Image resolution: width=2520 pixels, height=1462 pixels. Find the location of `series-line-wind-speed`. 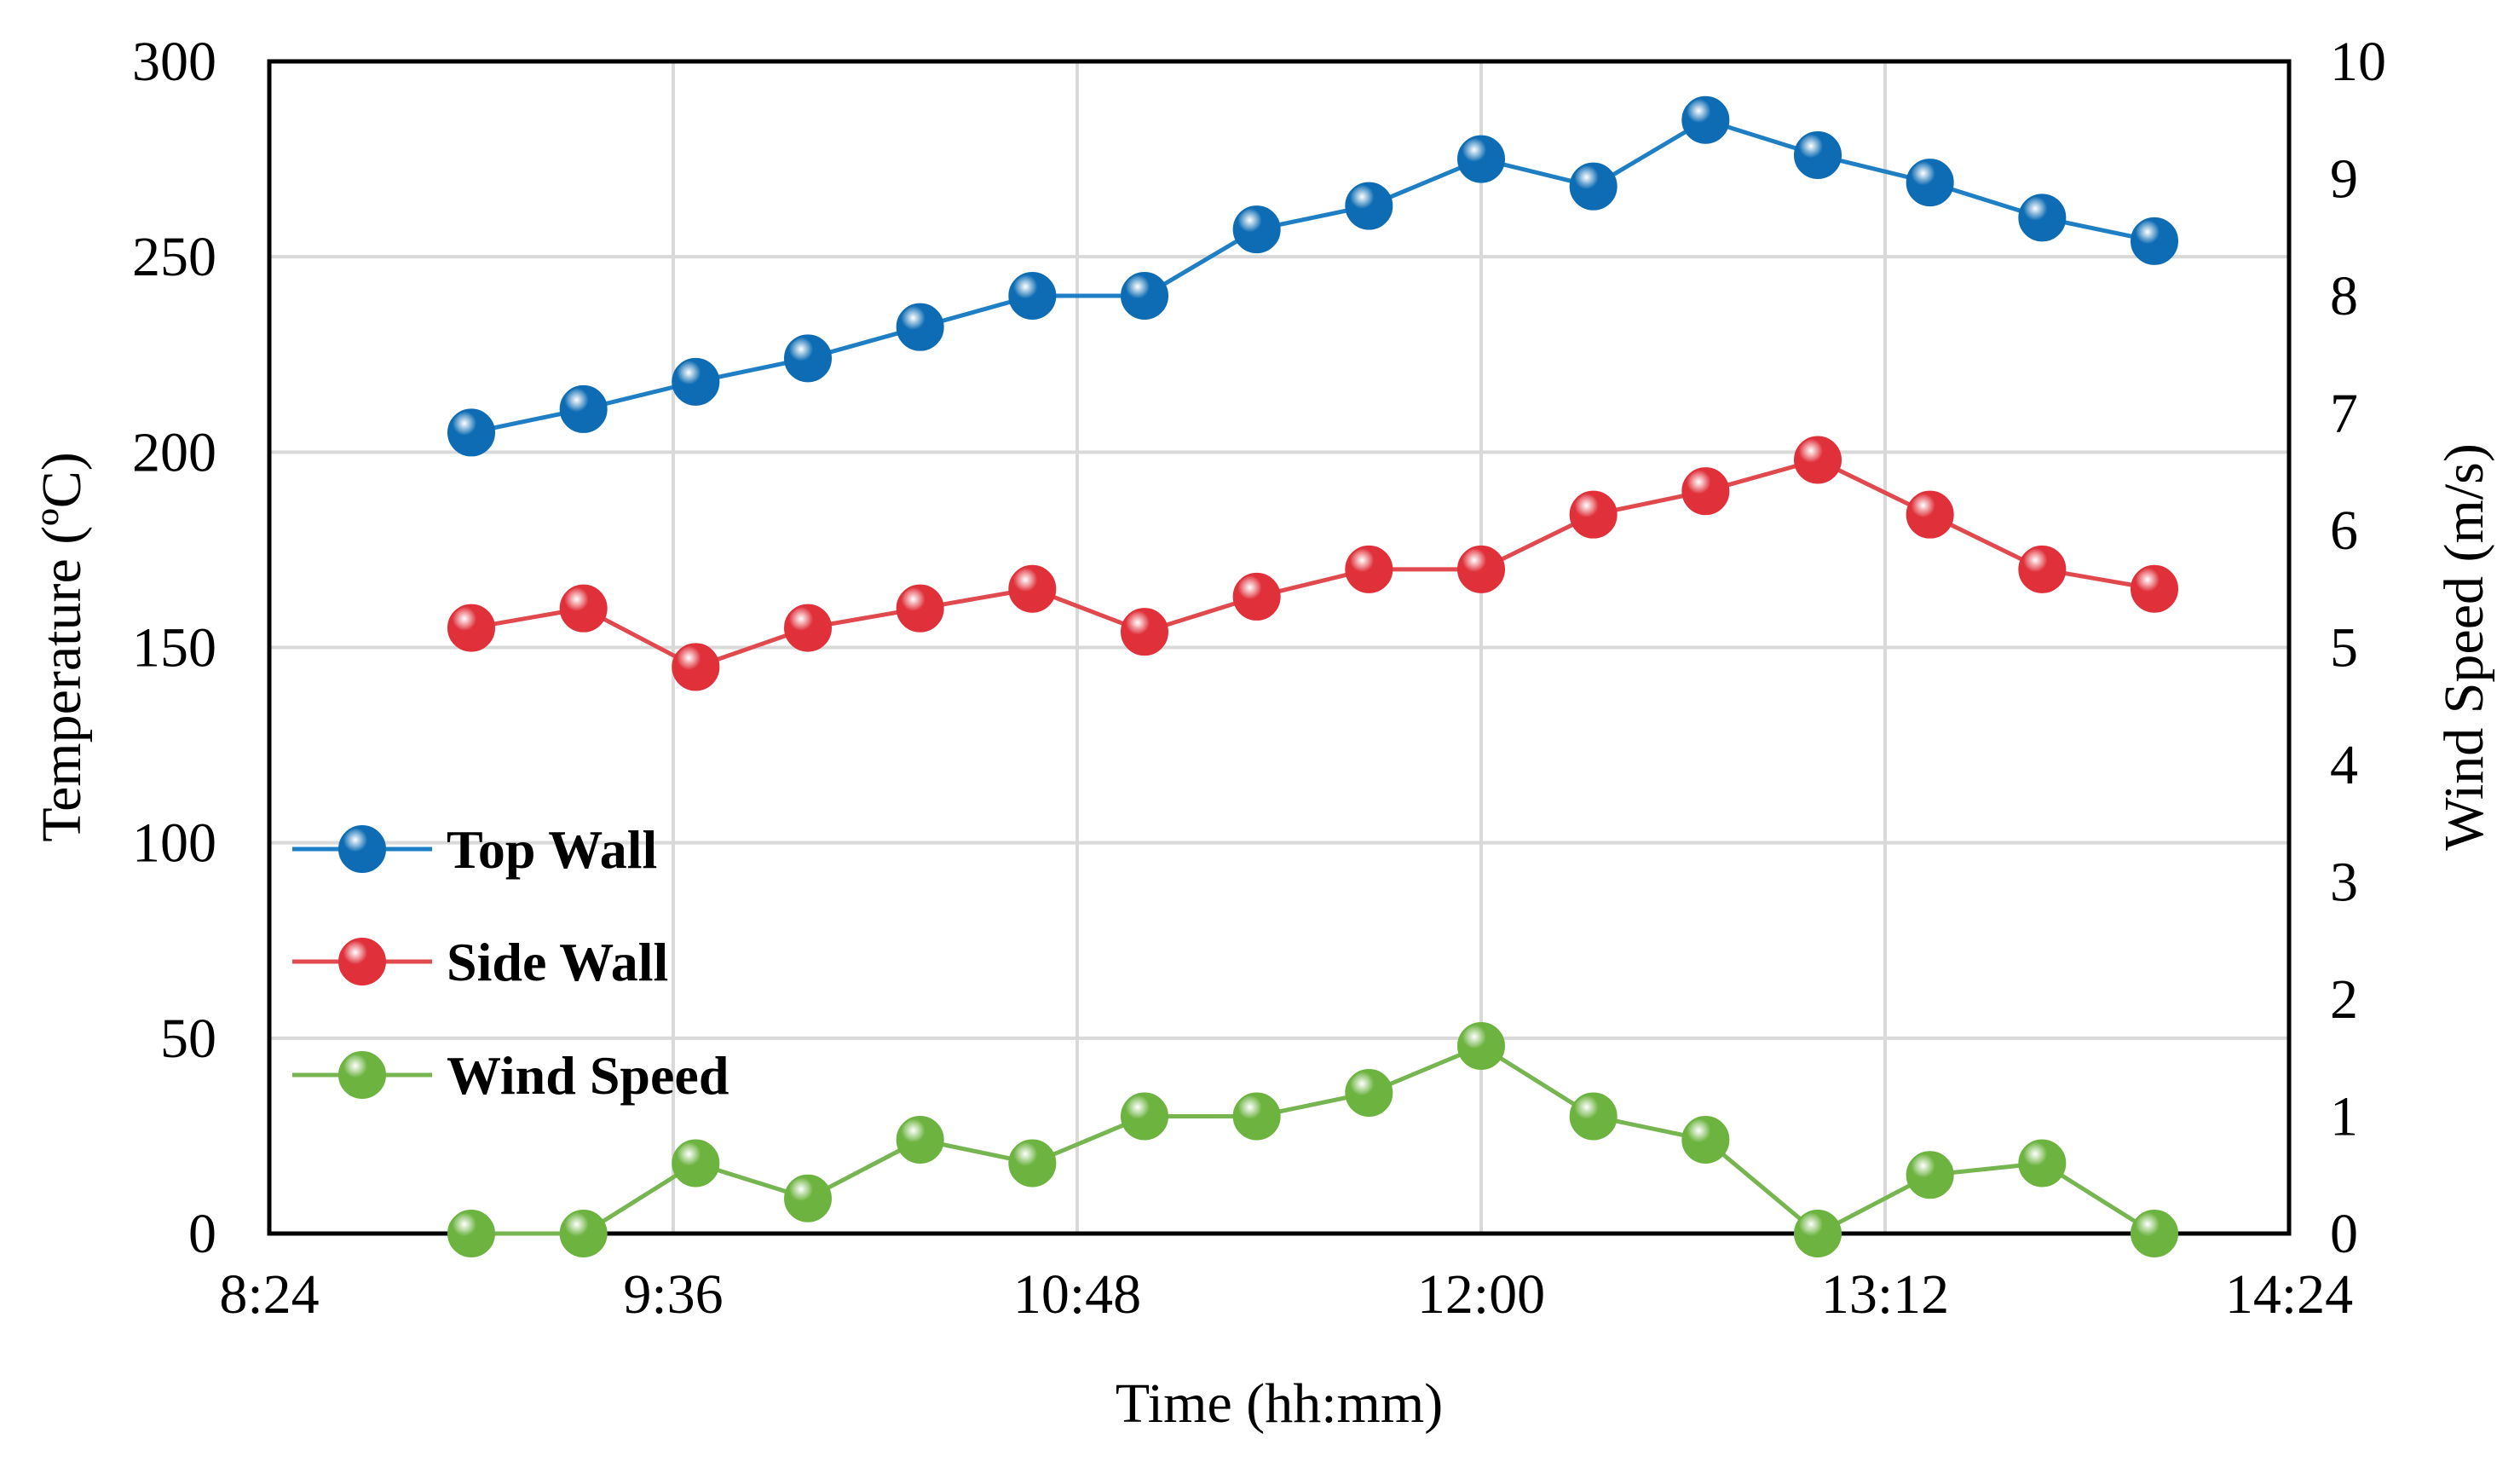

series-line-wind-speed is located at coordinates (1313, 1139).